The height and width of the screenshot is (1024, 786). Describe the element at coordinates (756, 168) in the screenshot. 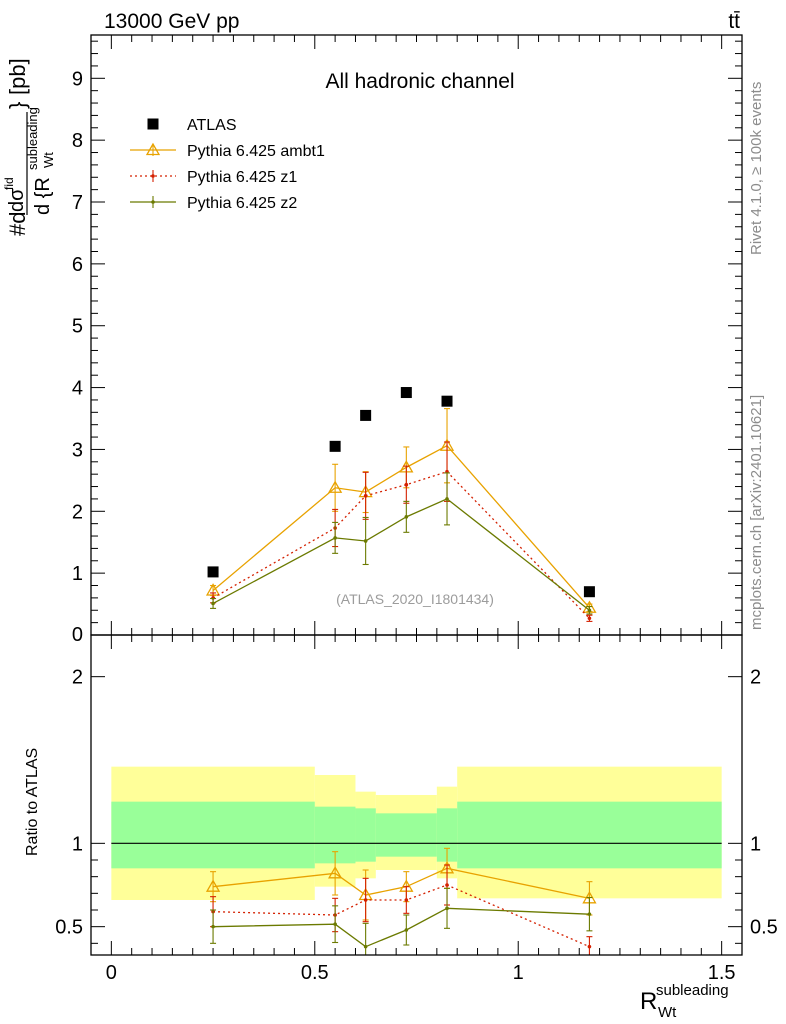

I see `side-rivet-credit: Rivet 4.1.0, ≥ 100k events` at that location.